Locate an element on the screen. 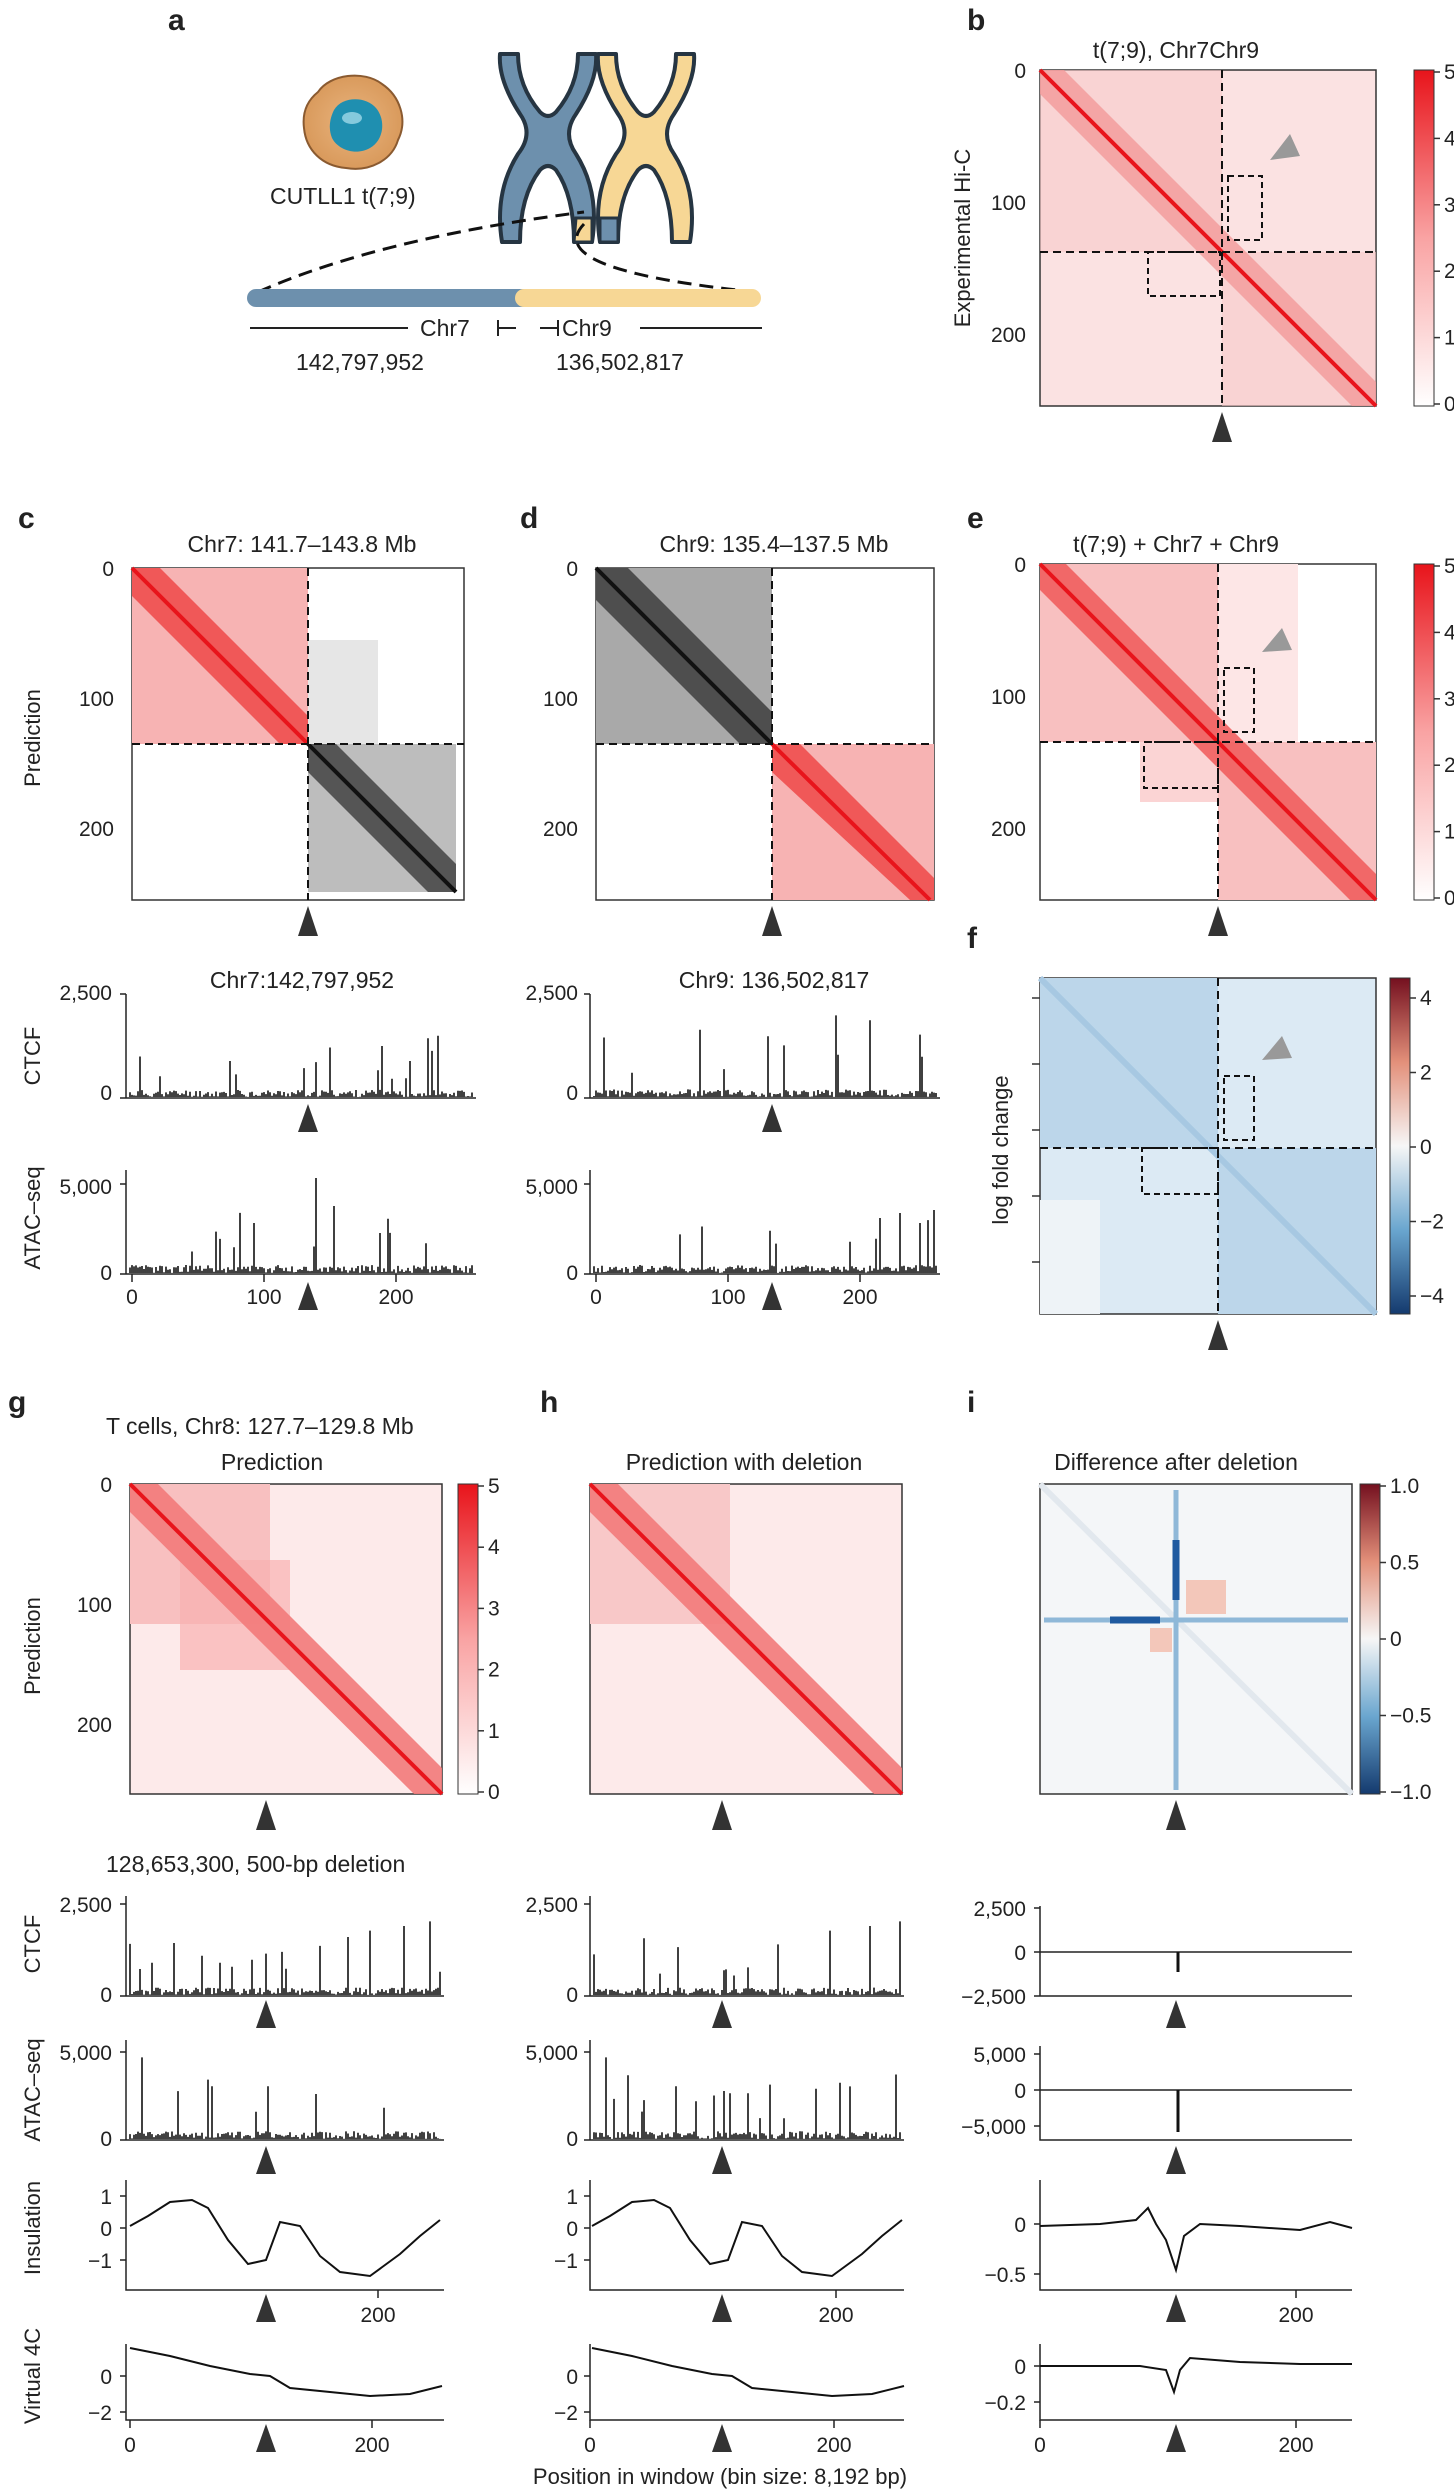 The width and height of the screenshot is (1454, 2492). h-ctcf-tick-zero: 0 is located at coordinates (572, 1995).